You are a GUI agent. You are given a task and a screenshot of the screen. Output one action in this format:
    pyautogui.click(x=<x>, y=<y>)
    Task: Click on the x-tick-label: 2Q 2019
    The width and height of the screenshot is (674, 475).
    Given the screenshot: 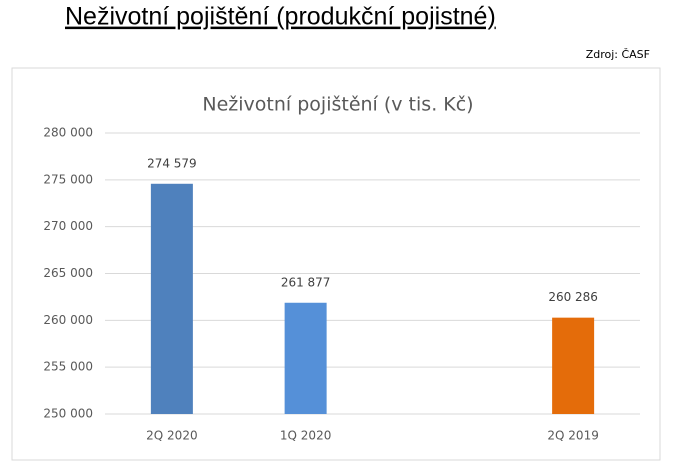 What is the action you would take?
    pyautogui.click(x=572, y=436)
    